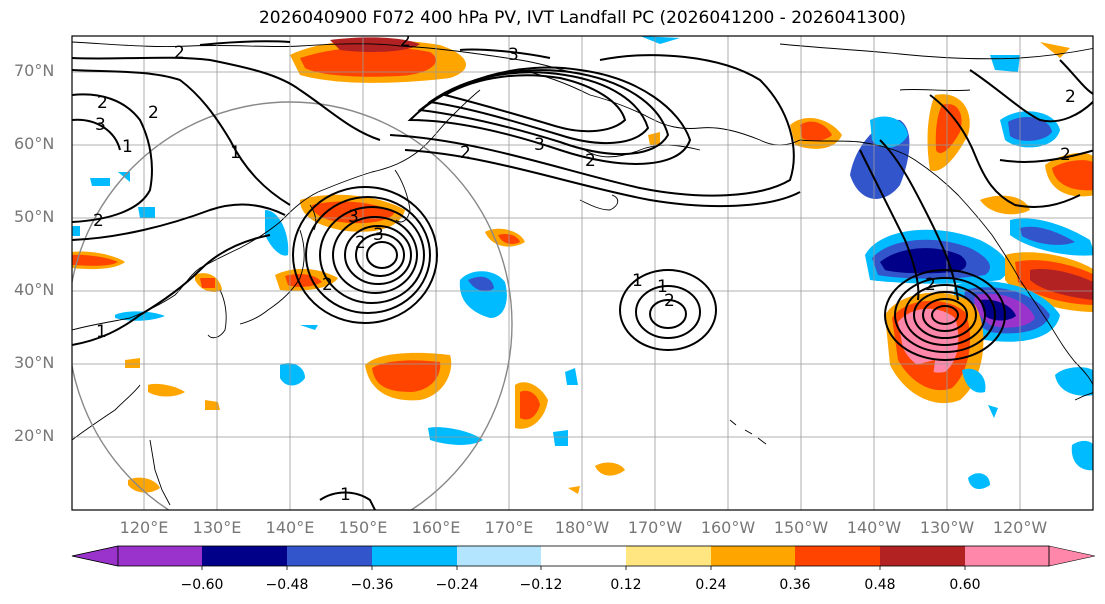 This screenshot has width=1105, height=604. I want to click on colorbar-tick-label: −0.60, so click(202, 585).